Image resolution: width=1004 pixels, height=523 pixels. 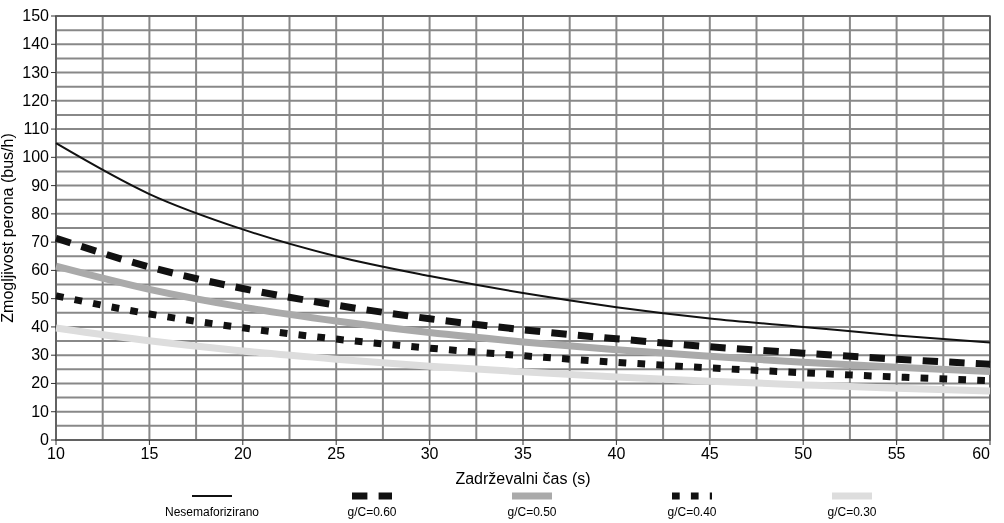 I want to click on y-tick-label: 10, so click(x=40, y=411).